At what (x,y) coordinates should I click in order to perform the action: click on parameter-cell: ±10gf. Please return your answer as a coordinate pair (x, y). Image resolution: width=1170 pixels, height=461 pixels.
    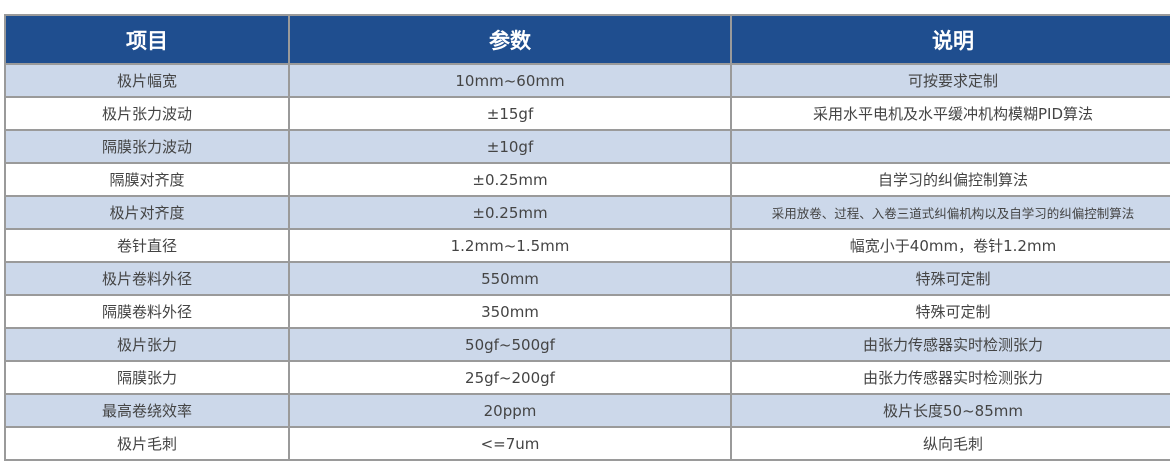
    Looking at the image, I should click on (510, 146).